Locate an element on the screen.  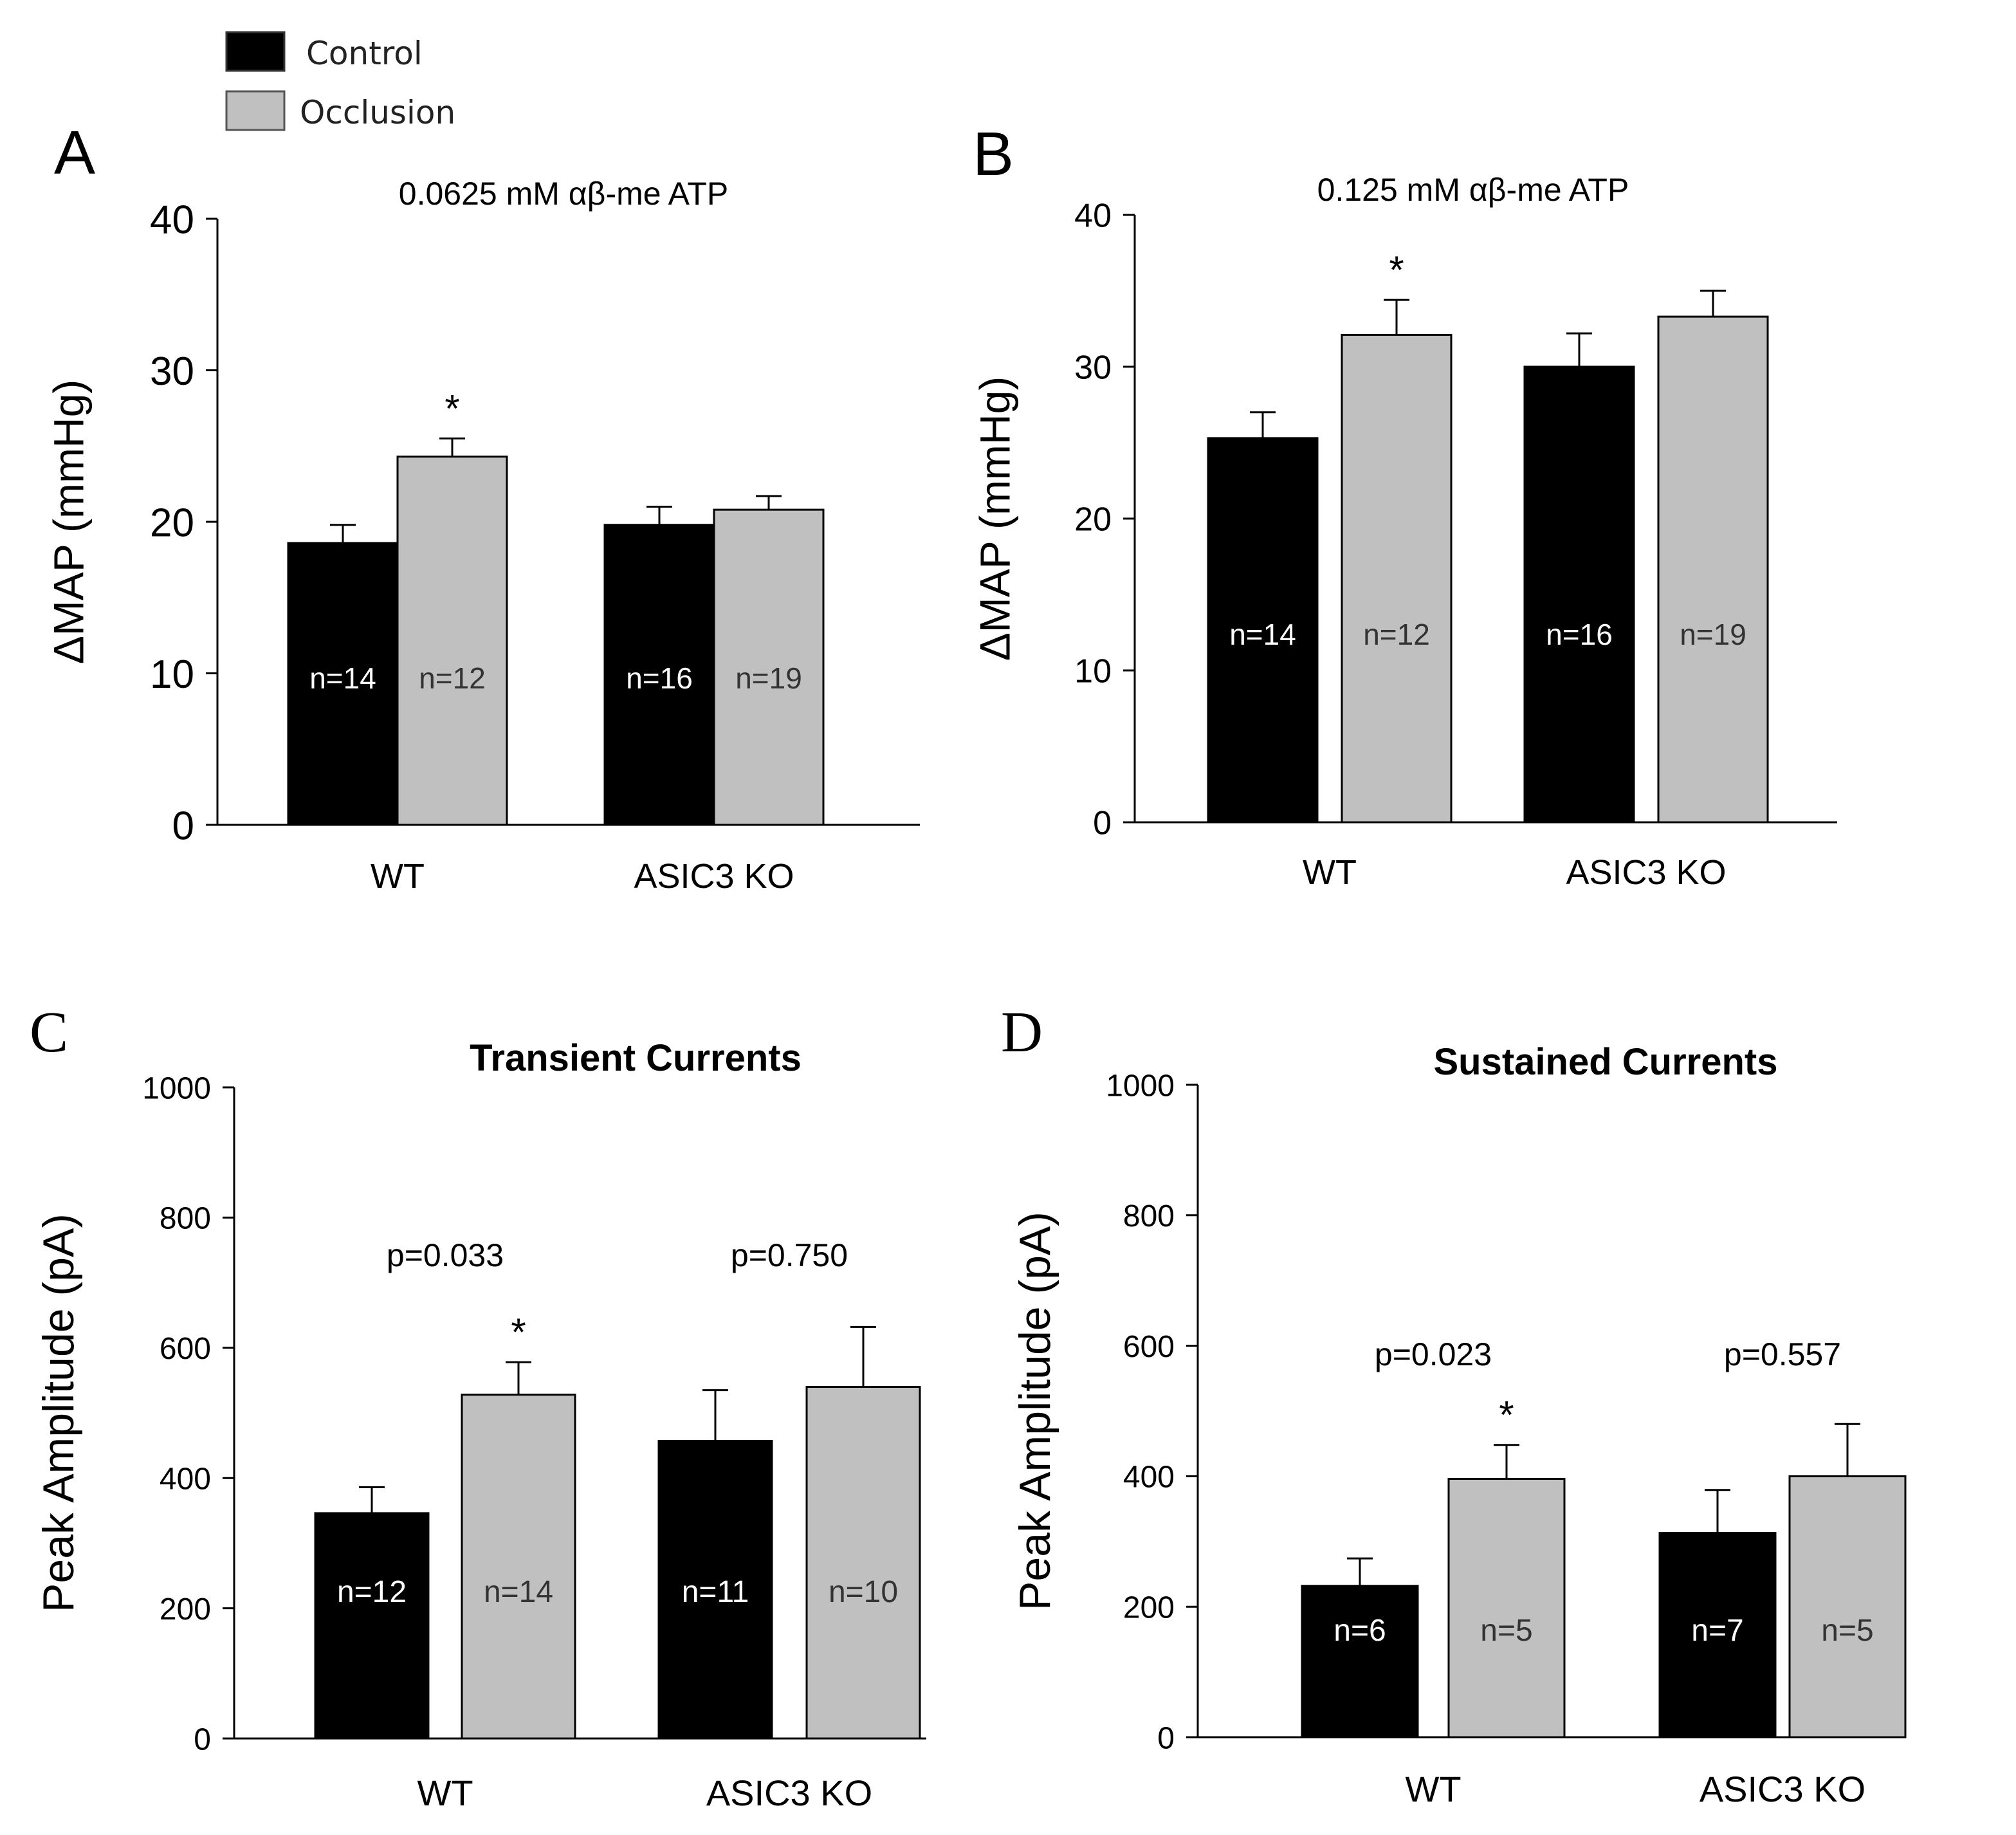
n-label: n=11 is located at coordinates (715, 1592).